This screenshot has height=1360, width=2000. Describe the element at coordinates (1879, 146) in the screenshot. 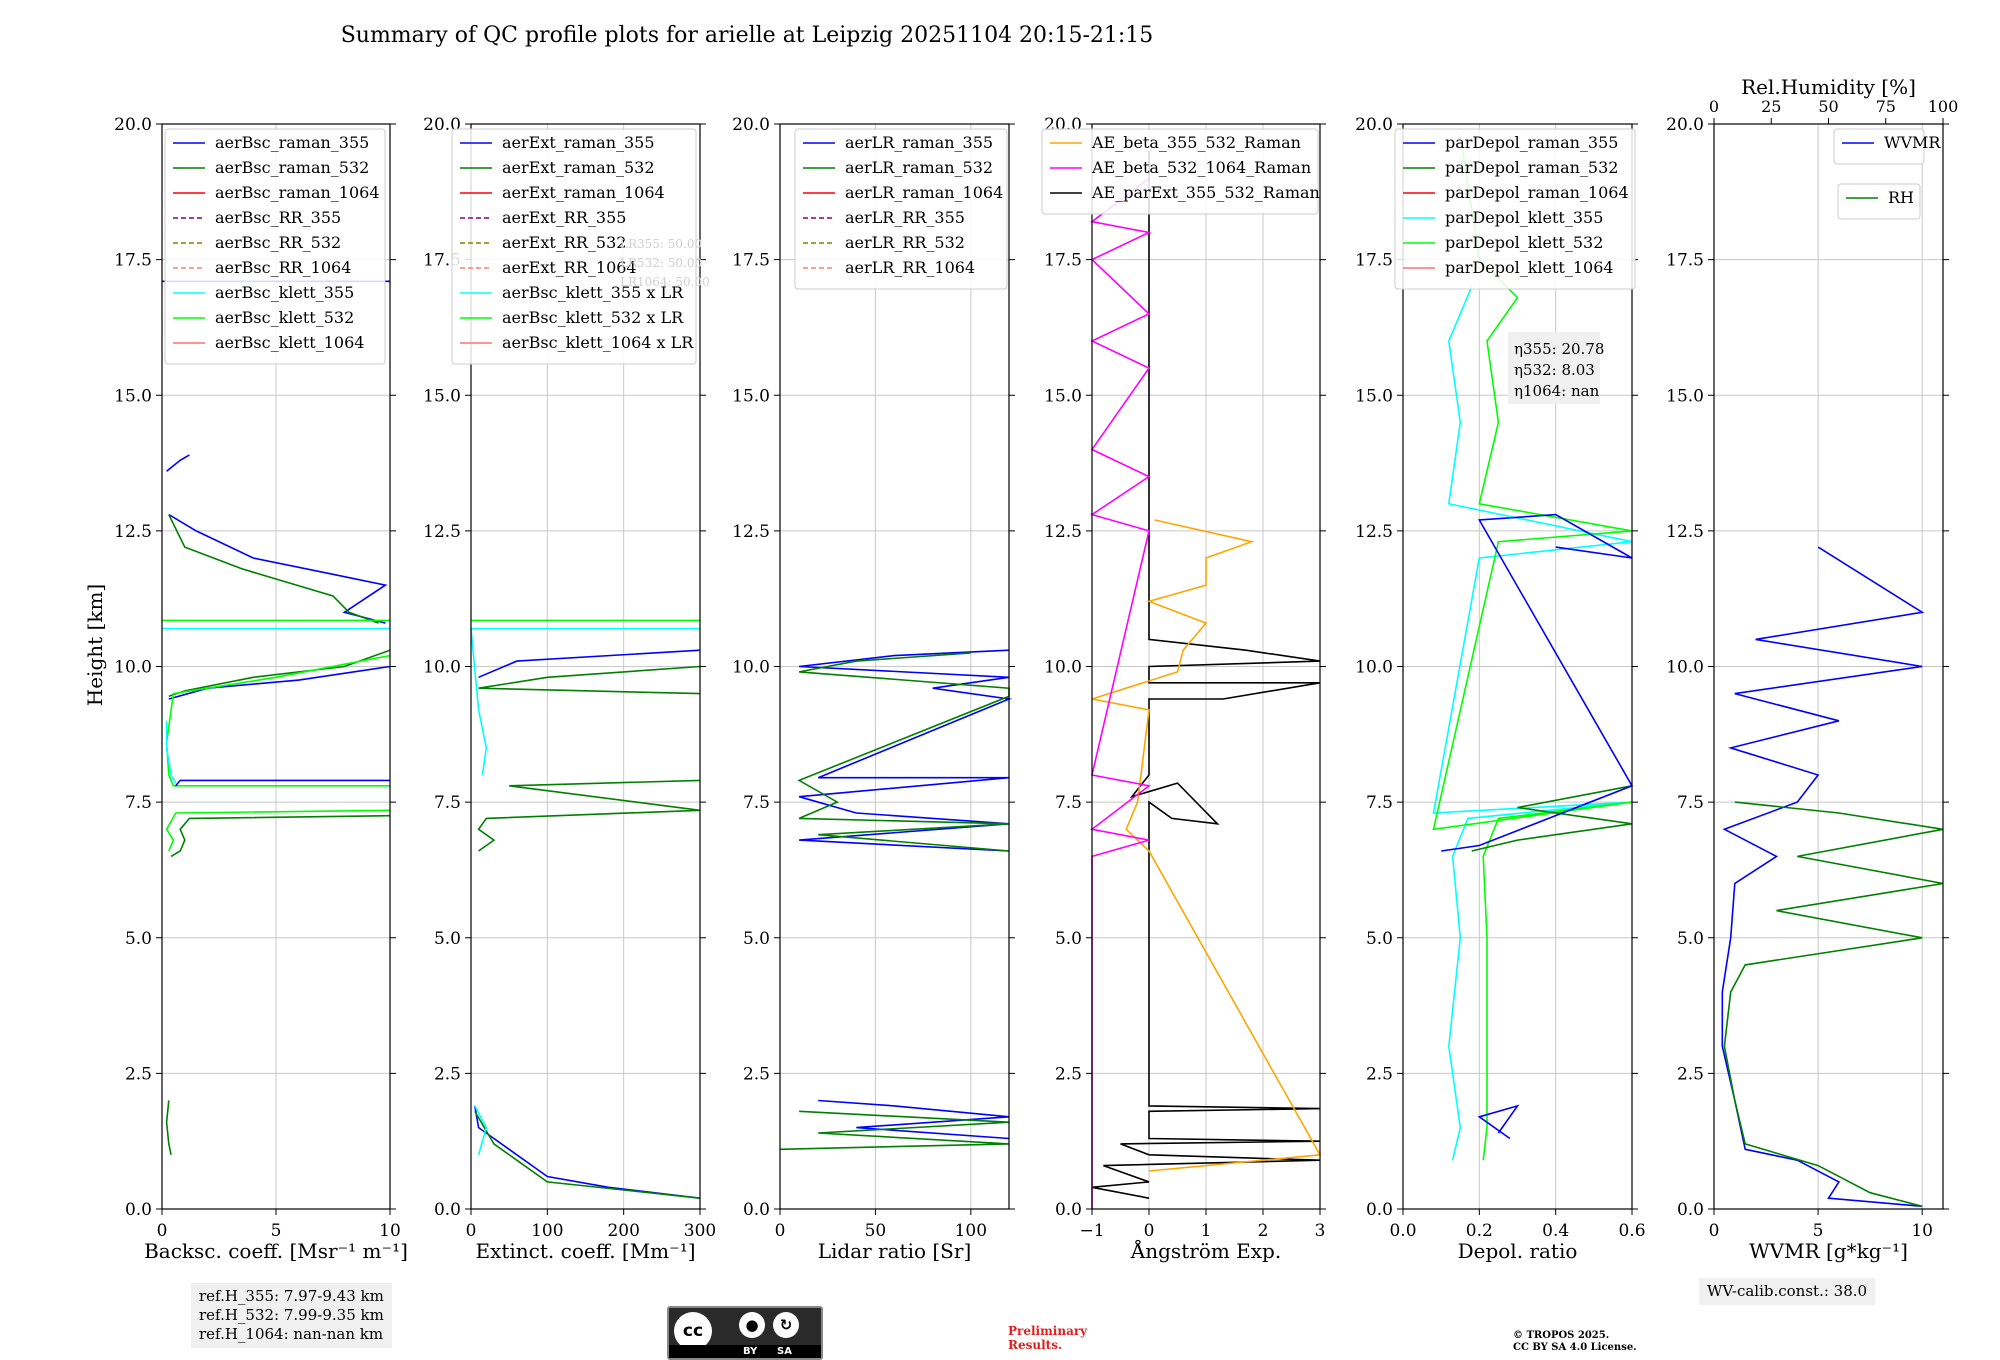

I see `wv-wvmr-legend-box` at that location.